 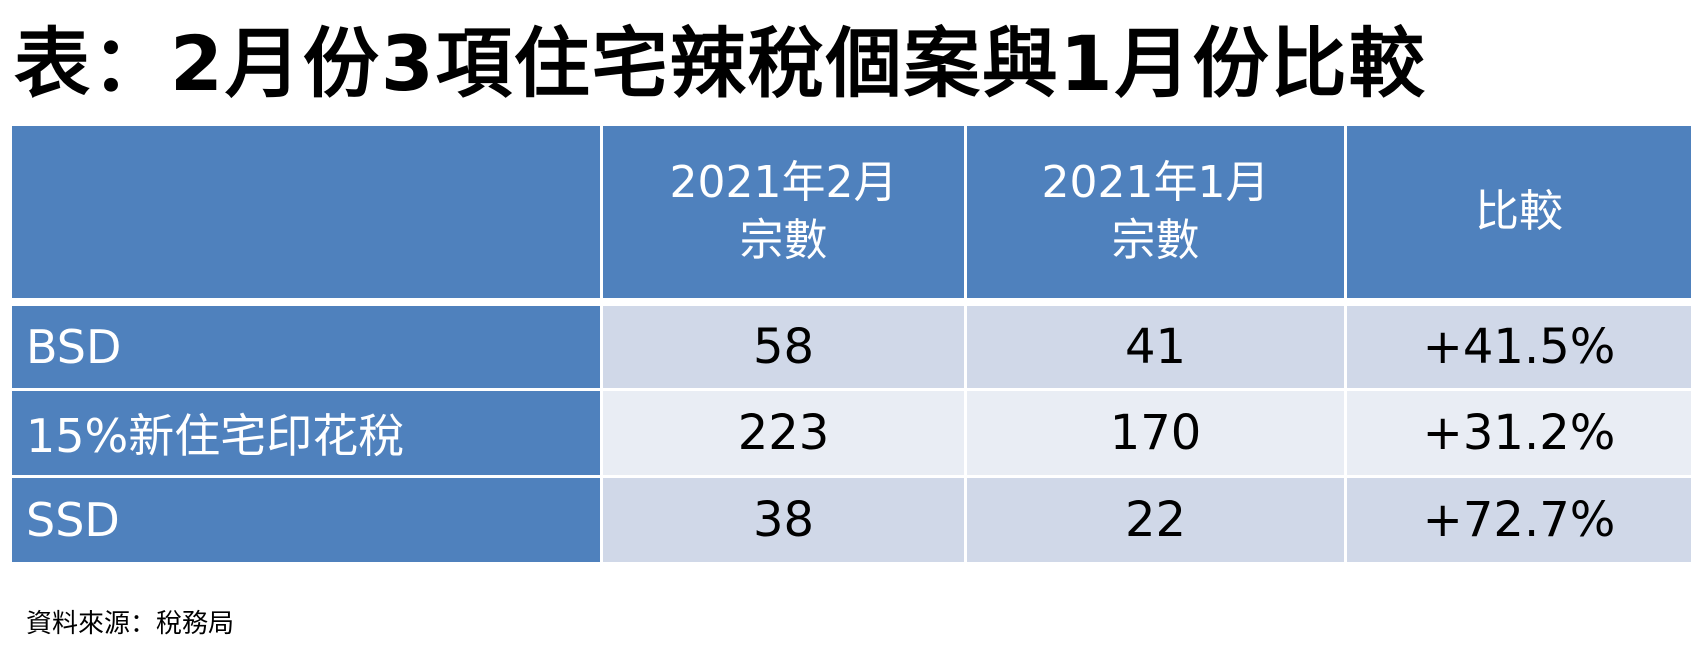 I want to click on change-value: +41.5%, so click(x=1519, y=347).